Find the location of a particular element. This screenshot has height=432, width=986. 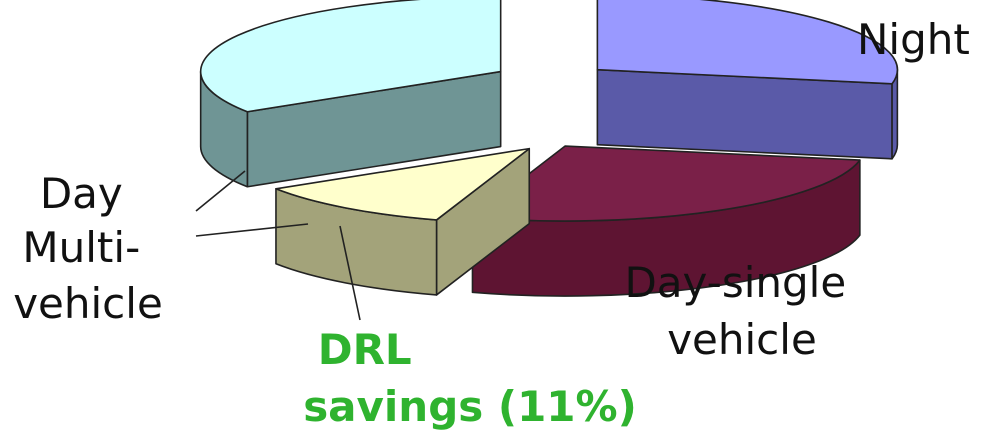

slice-day_multi is located at coordinates (350, 94).